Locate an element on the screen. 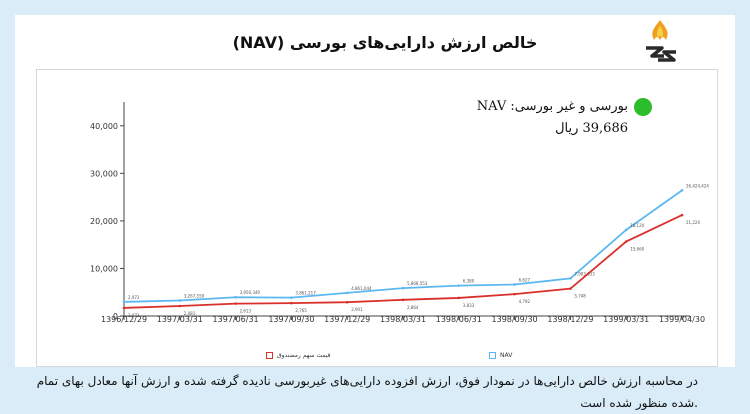 The height and width of the screenshot is (414, 750). legend-label-nav: NAV is located at coordinates (506, 355).